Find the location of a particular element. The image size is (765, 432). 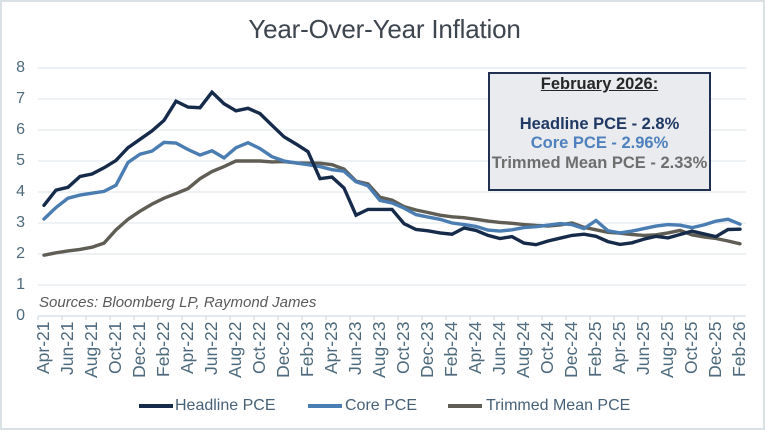

svg-text: 8 is located at coordinates (20, 67).